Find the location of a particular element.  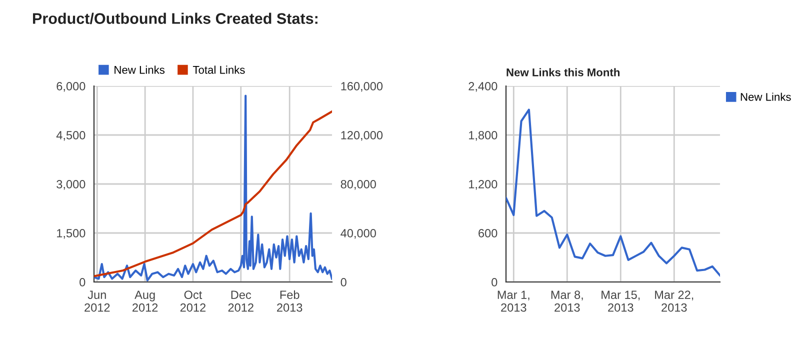

y2-tick-label: 40,000 is located at coordinates (358, 234).